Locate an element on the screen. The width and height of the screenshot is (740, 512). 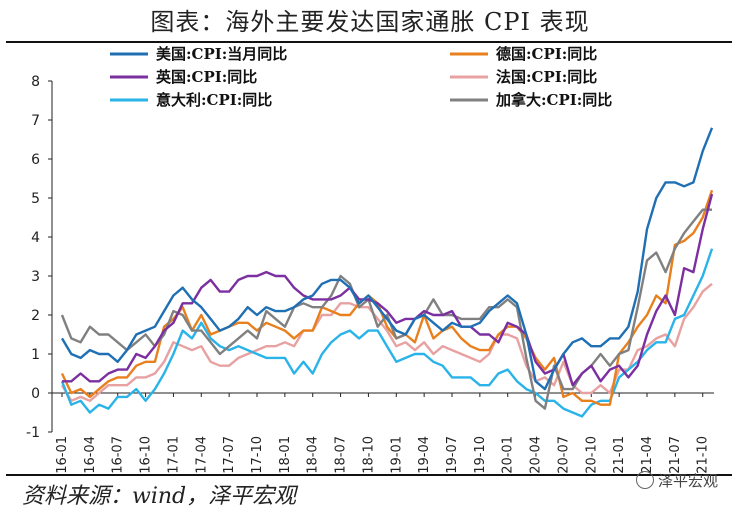
legend-label-5: 加拿大:CPI:同比 is located at coordinates (553, 100).